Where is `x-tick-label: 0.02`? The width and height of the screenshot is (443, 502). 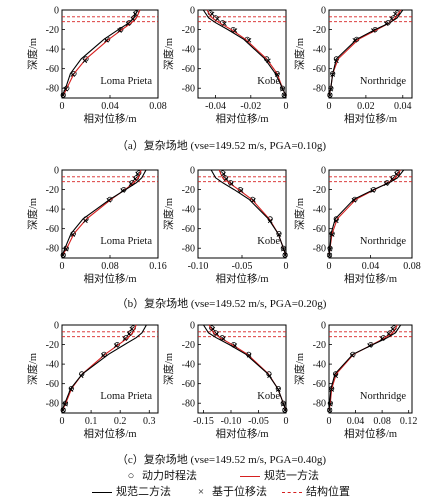
x-tick-label: 0.02 is located at coordinates (366, 106).